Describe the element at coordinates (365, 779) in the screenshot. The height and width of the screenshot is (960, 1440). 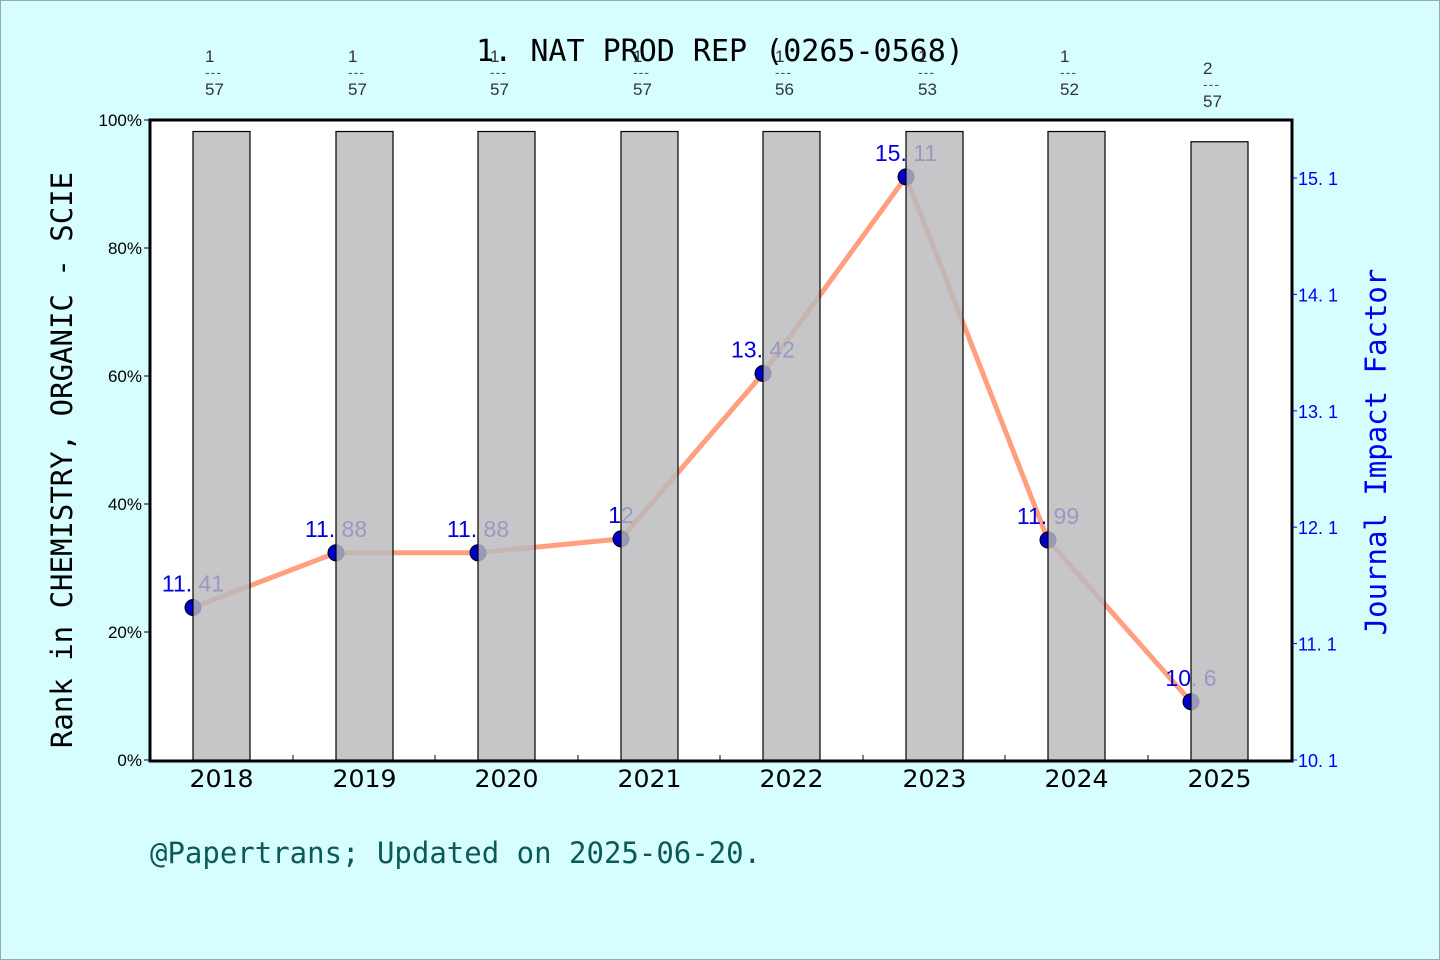
I see `x-axis-year-label: 2019` at that location.